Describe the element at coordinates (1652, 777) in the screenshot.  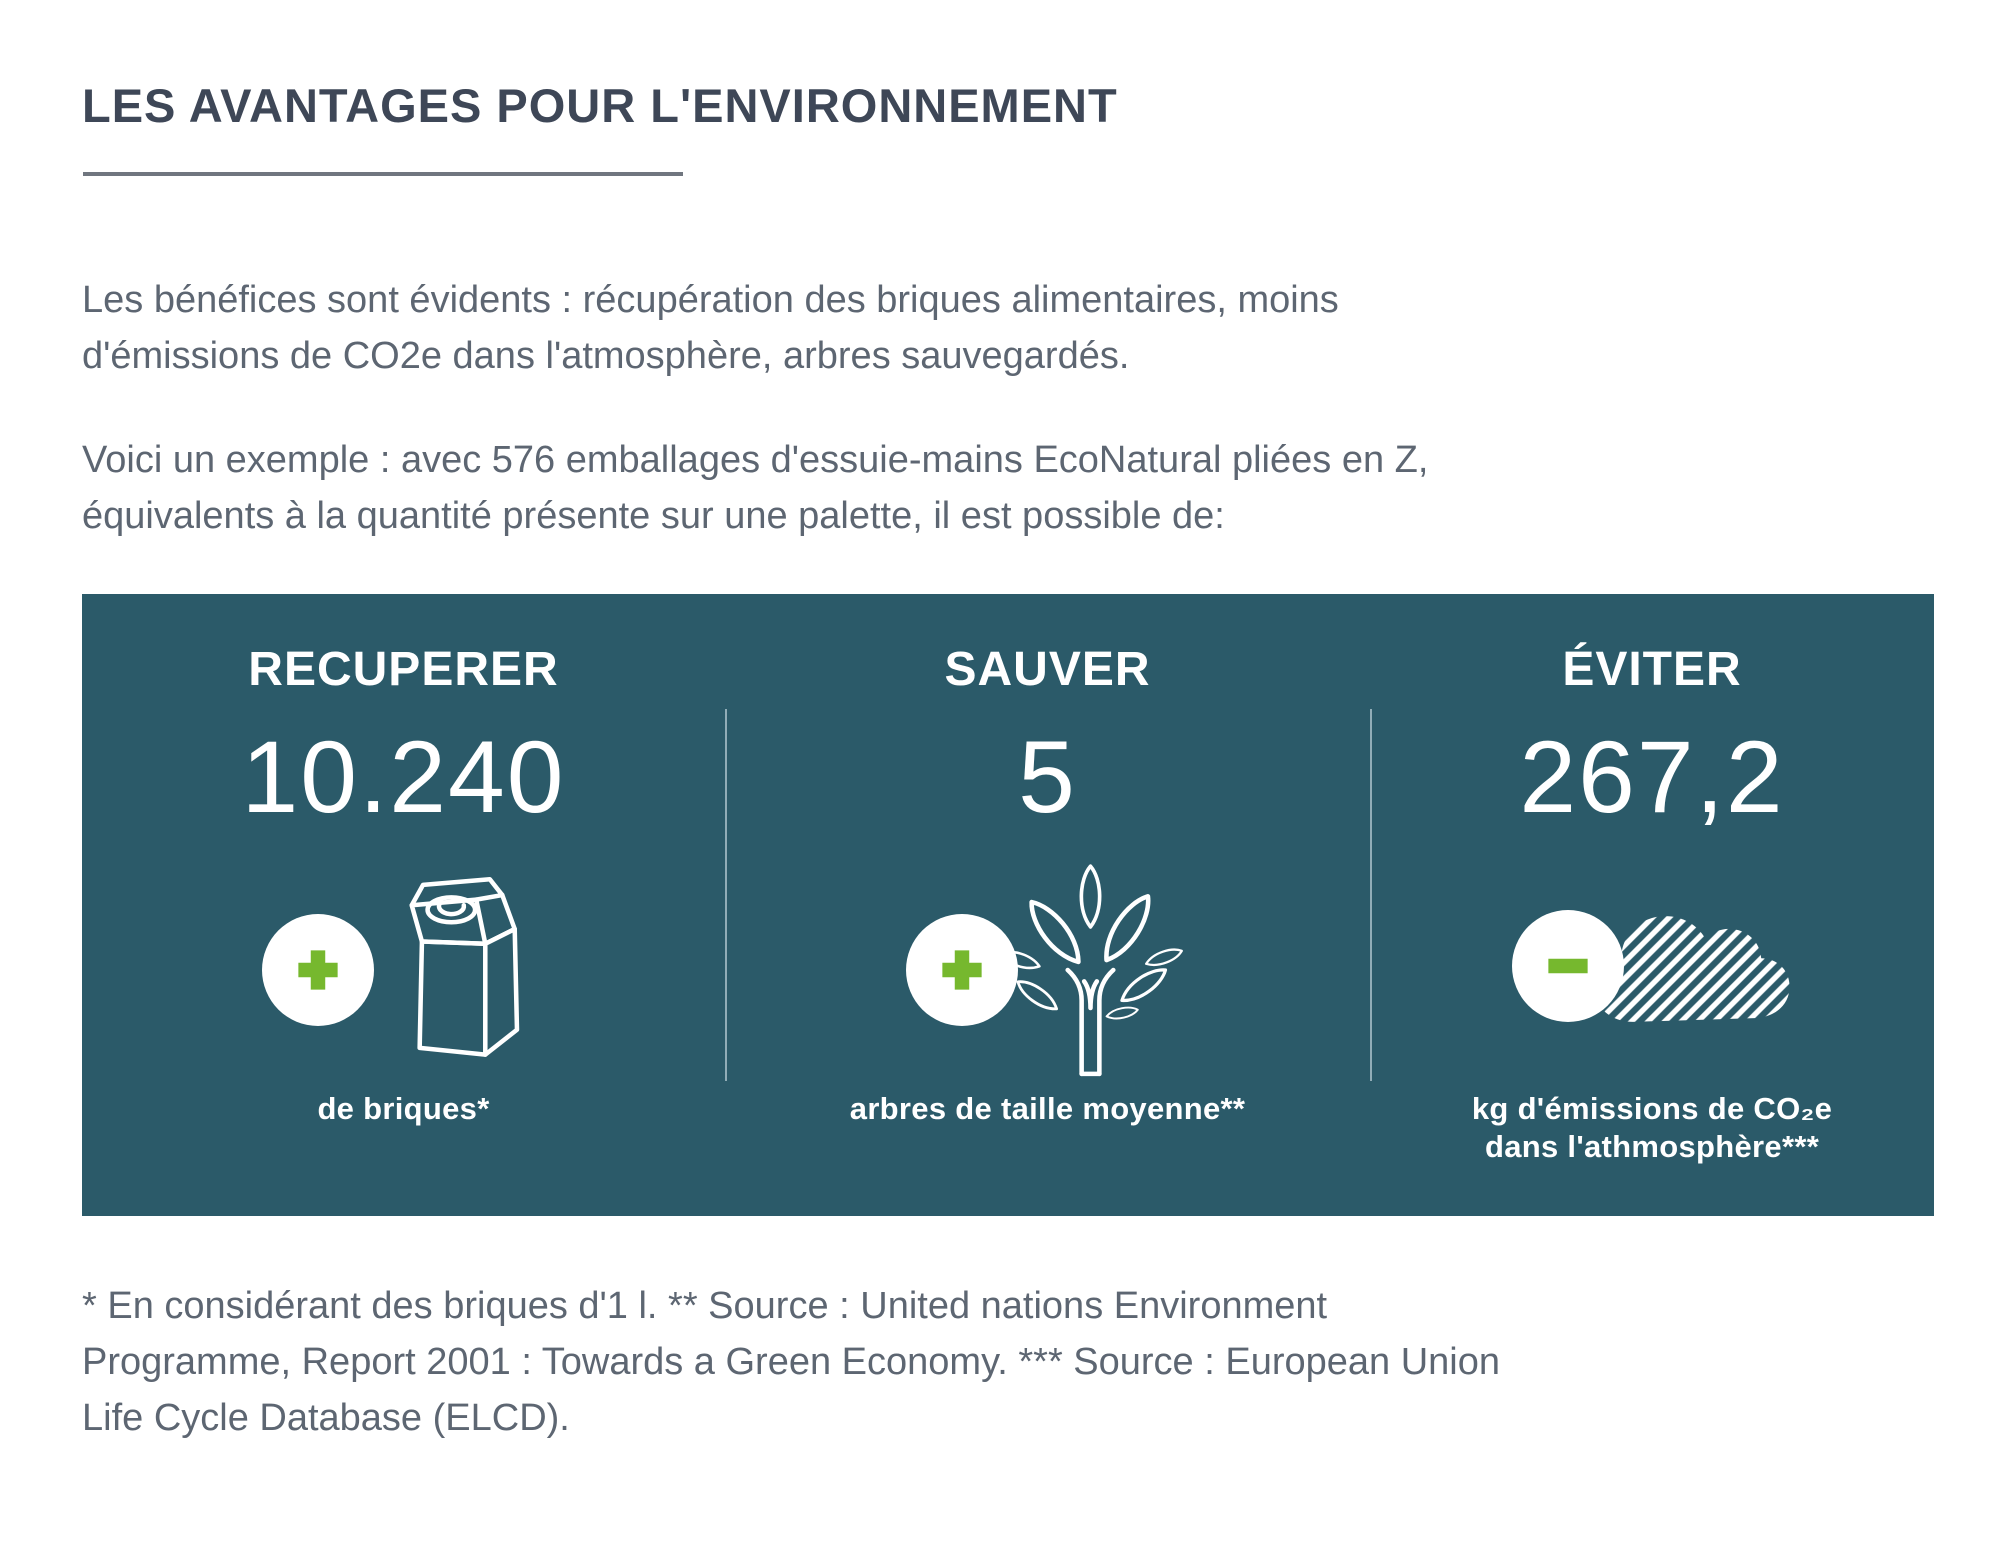
I see `column-value: 267,2` at that location.